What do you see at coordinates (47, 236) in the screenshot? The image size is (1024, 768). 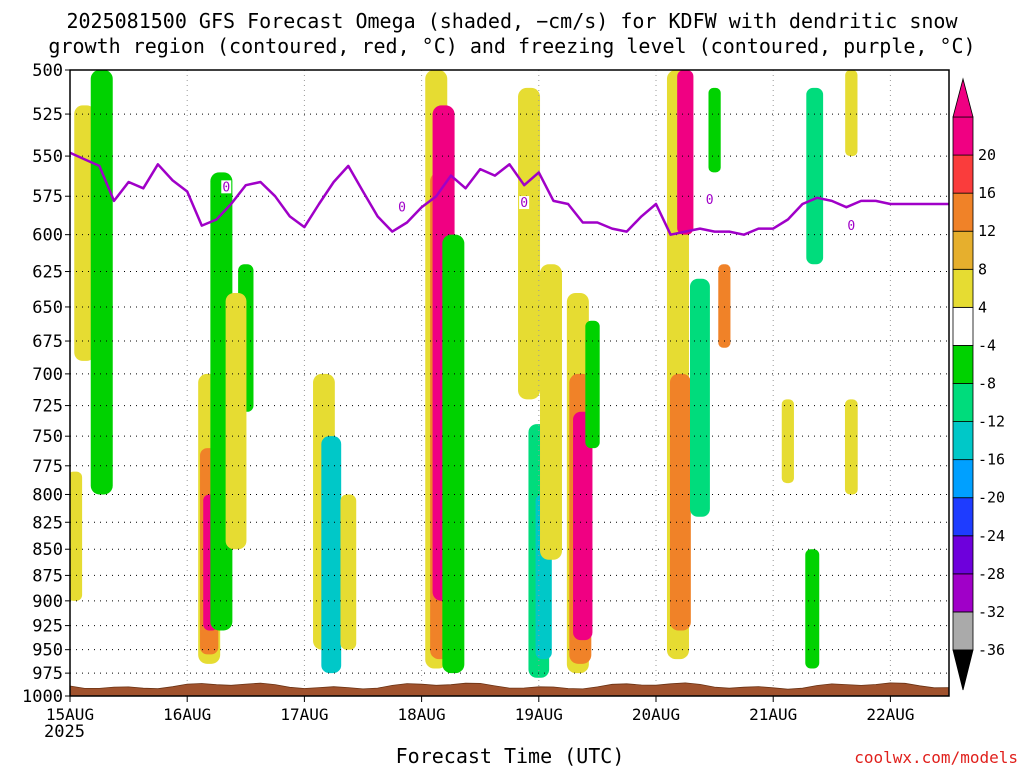 I see `y-tick-label: 600` at bounding box center [47, 236].